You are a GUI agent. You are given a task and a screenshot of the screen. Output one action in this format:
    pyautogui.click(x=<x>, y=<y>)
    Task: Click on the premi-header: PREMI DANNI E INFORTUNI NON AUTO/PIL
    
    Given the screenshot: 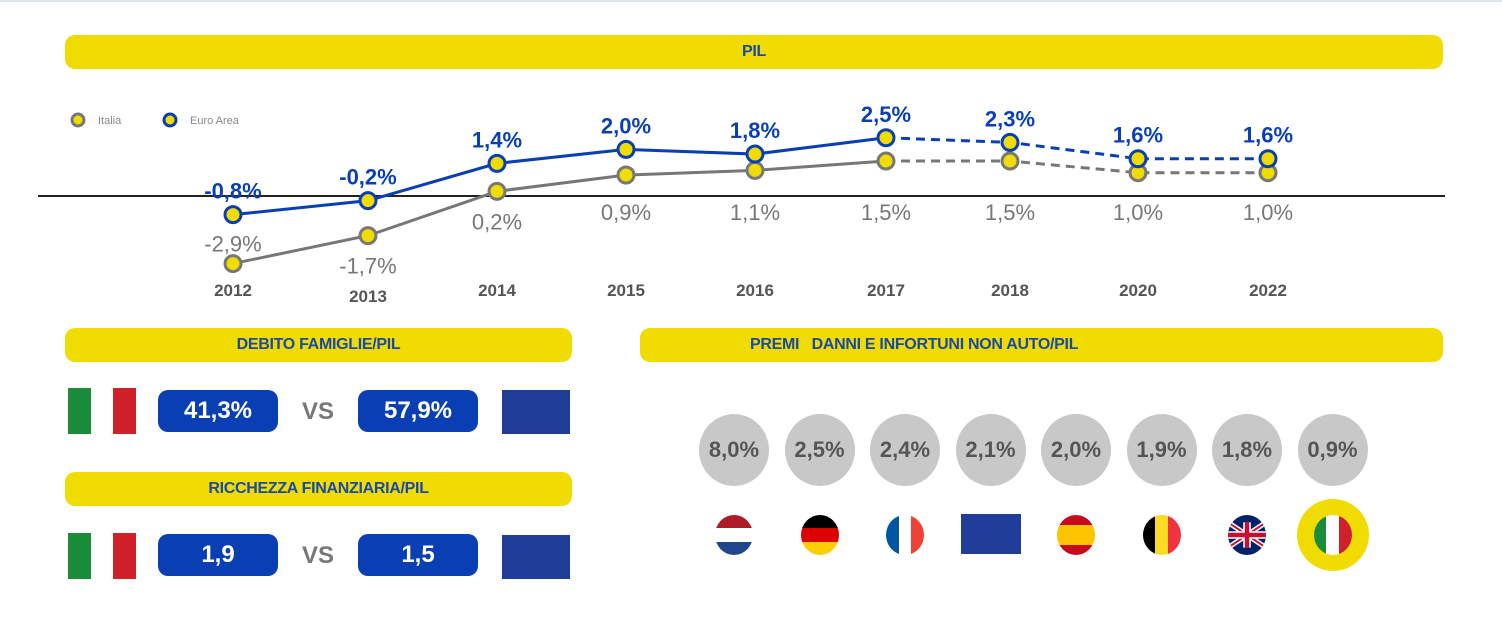 What is the action you would take?
    pyautogui.click(x=1041, y=345)
    